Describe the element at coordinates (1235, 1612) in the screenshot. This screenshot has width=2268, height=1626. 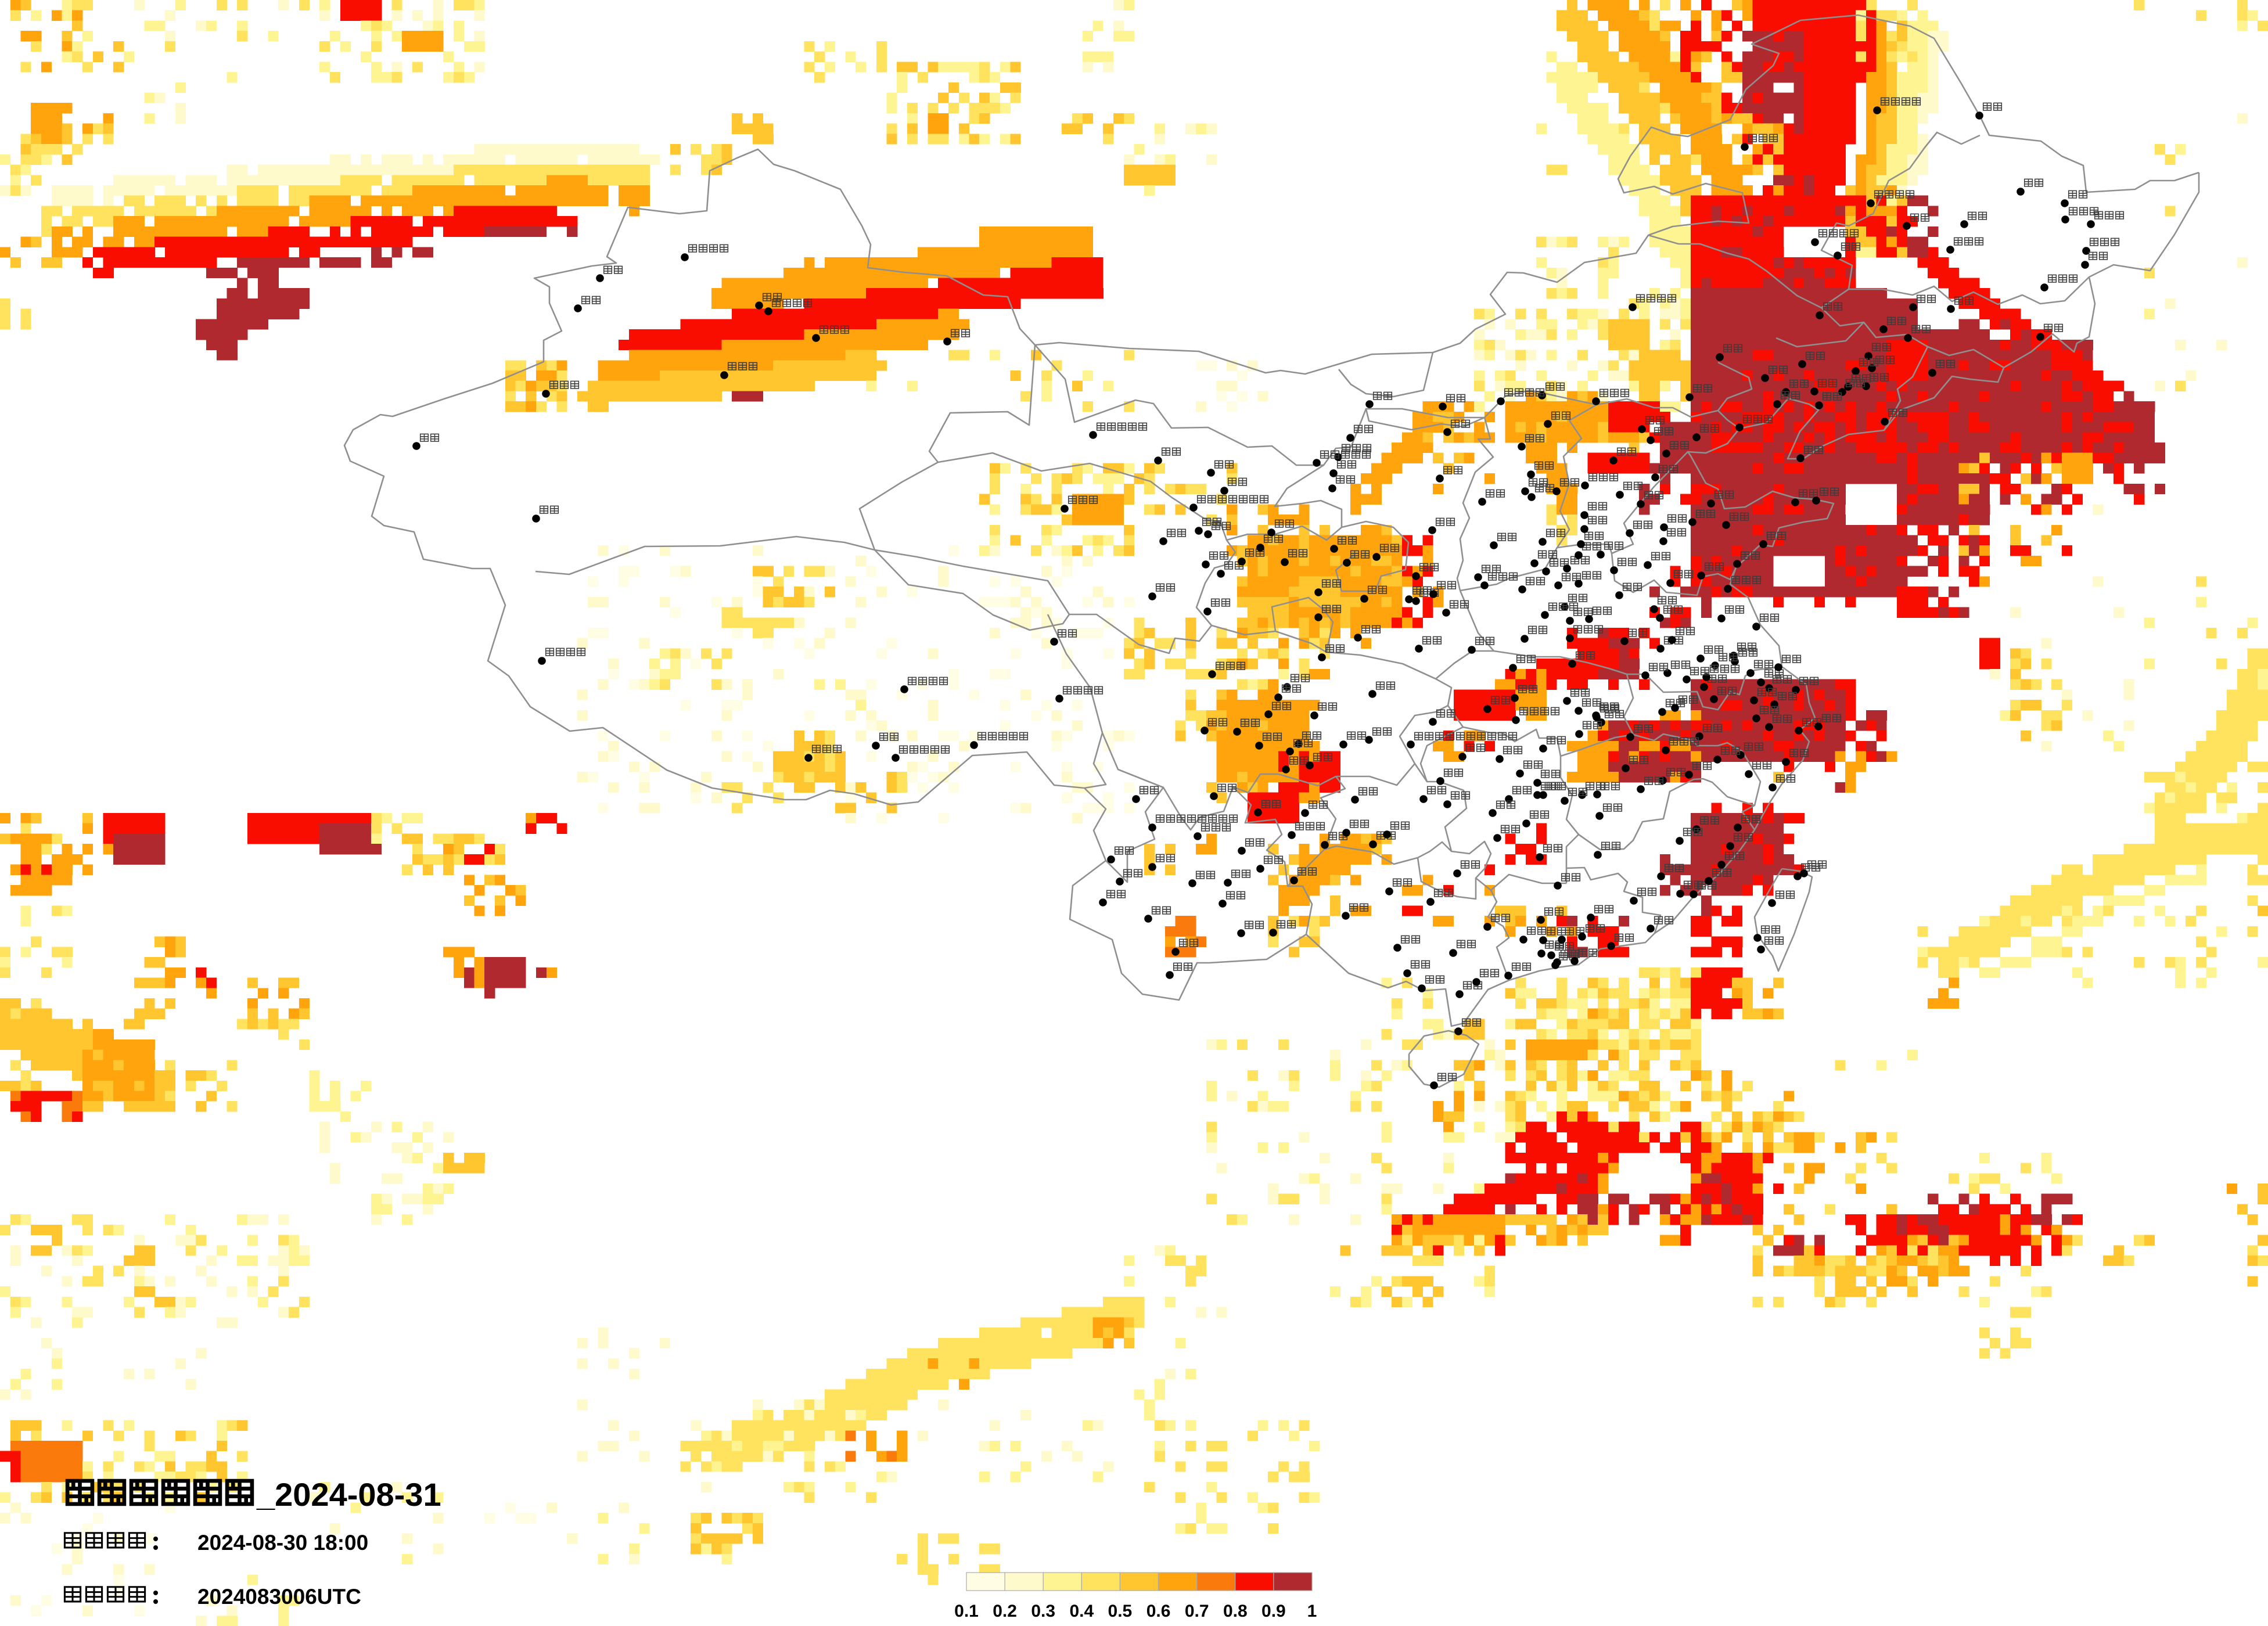
I see `svg-text: 0.8` at that location.